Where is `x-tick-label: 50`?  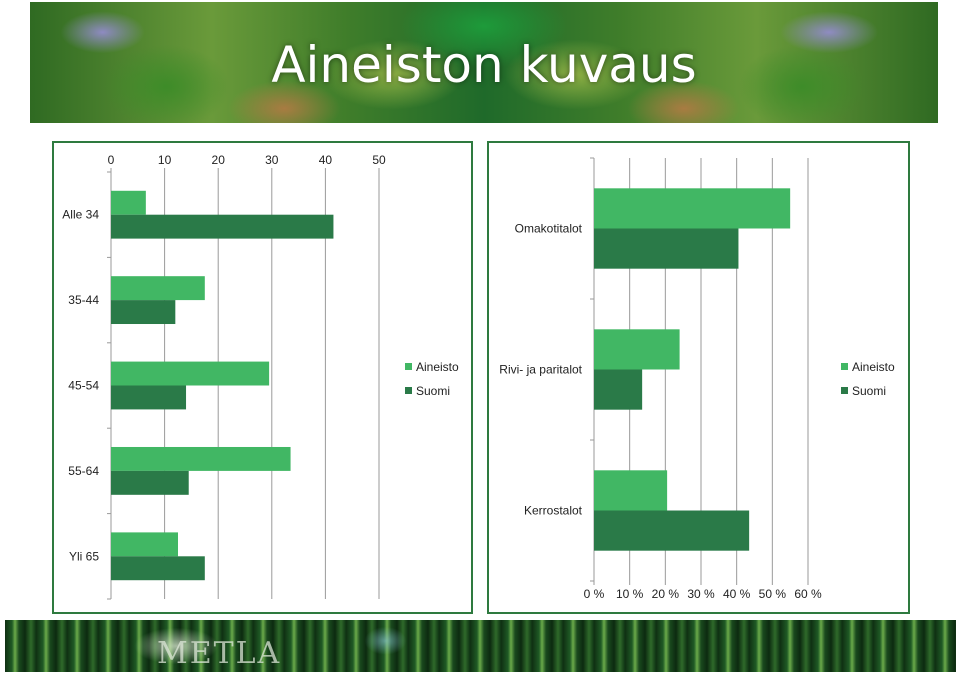 x-tick-label: 50 is located at coordinates (379, 160).